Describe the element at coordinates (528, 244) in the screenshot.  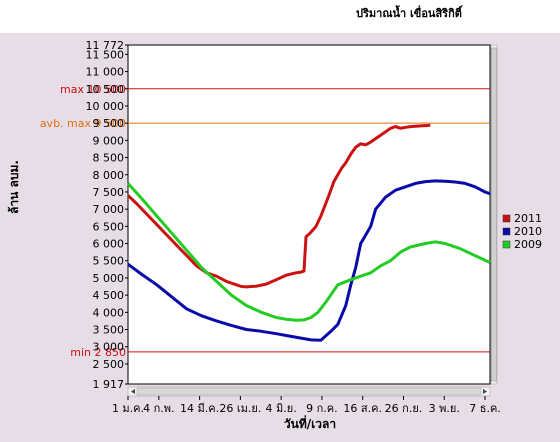
I see `legend-label-2009: 2009` at that location.